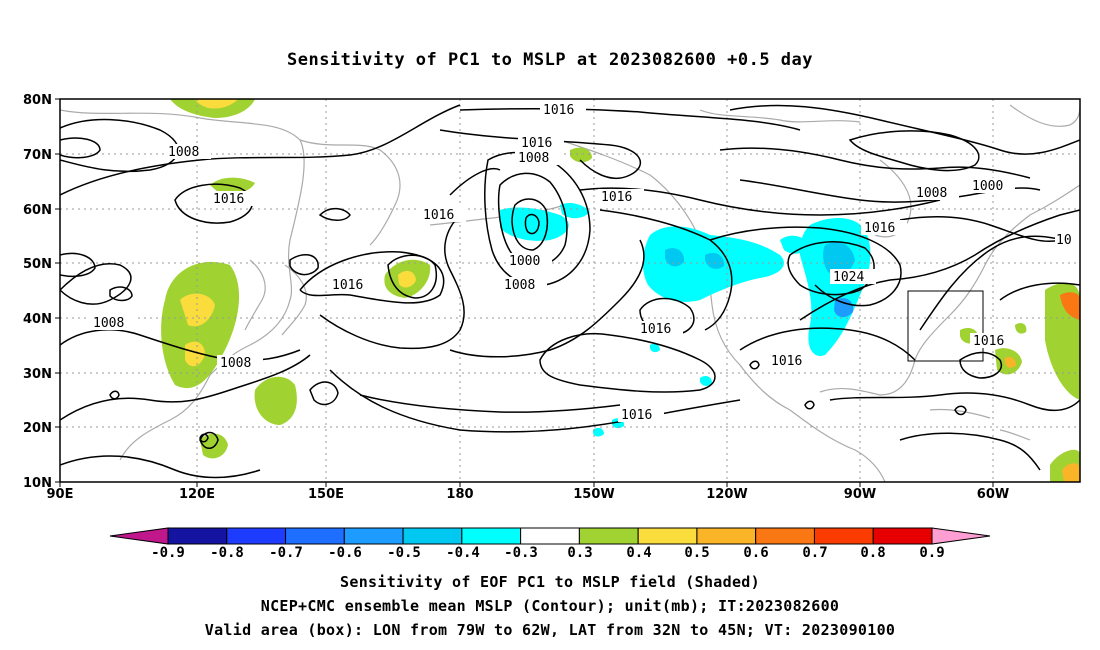  What do you see at coordinates (638, 553) in the screenshot?
I see `colorbar-label: 0.4` at bounding box center [638, 553].